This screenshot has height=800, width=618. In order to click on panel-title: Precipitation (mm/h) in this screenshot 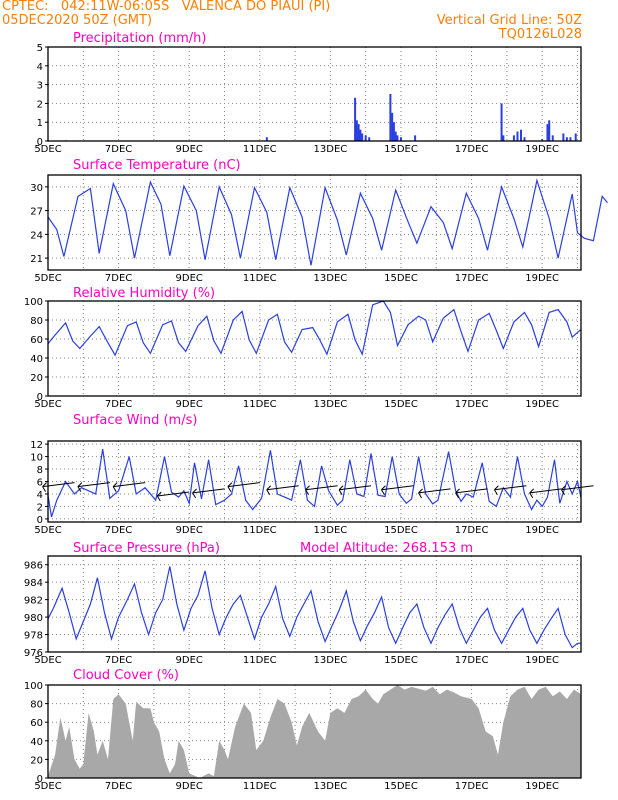, I will do `click(139, 38)`.